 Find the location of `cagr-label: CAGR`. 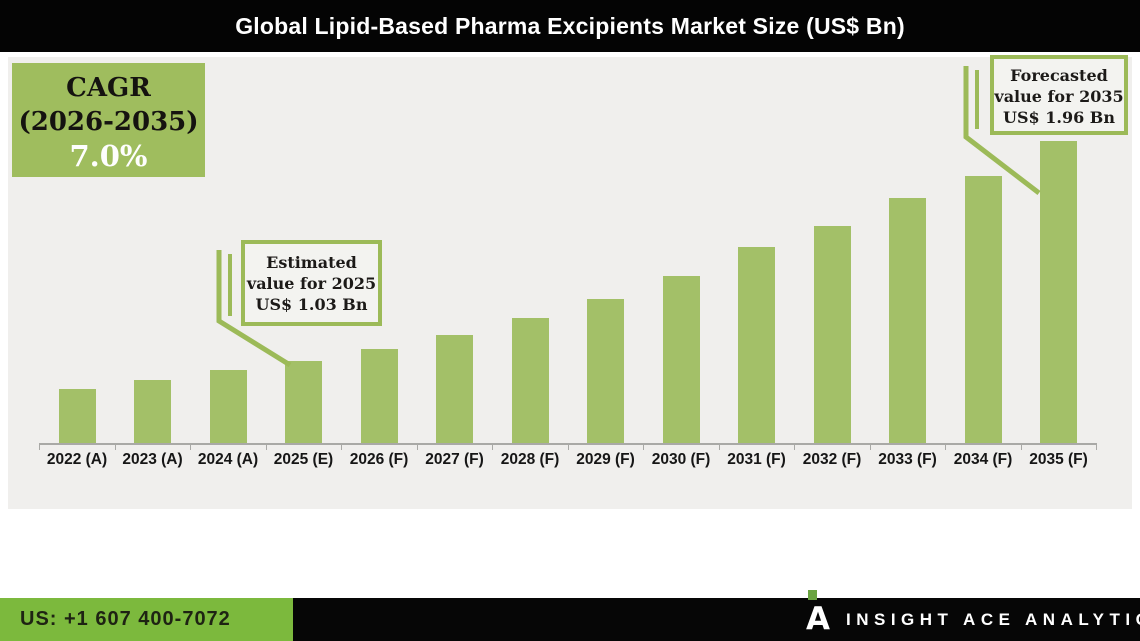

cagr-label: CAGR is located at coordinates (108, 88).